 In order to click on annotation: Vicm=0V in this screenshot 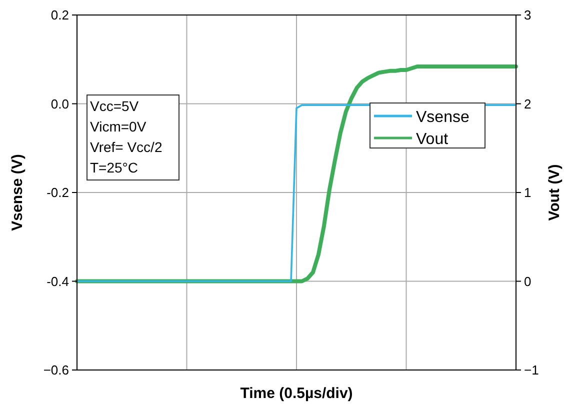, I will do `click(118, 126)`.